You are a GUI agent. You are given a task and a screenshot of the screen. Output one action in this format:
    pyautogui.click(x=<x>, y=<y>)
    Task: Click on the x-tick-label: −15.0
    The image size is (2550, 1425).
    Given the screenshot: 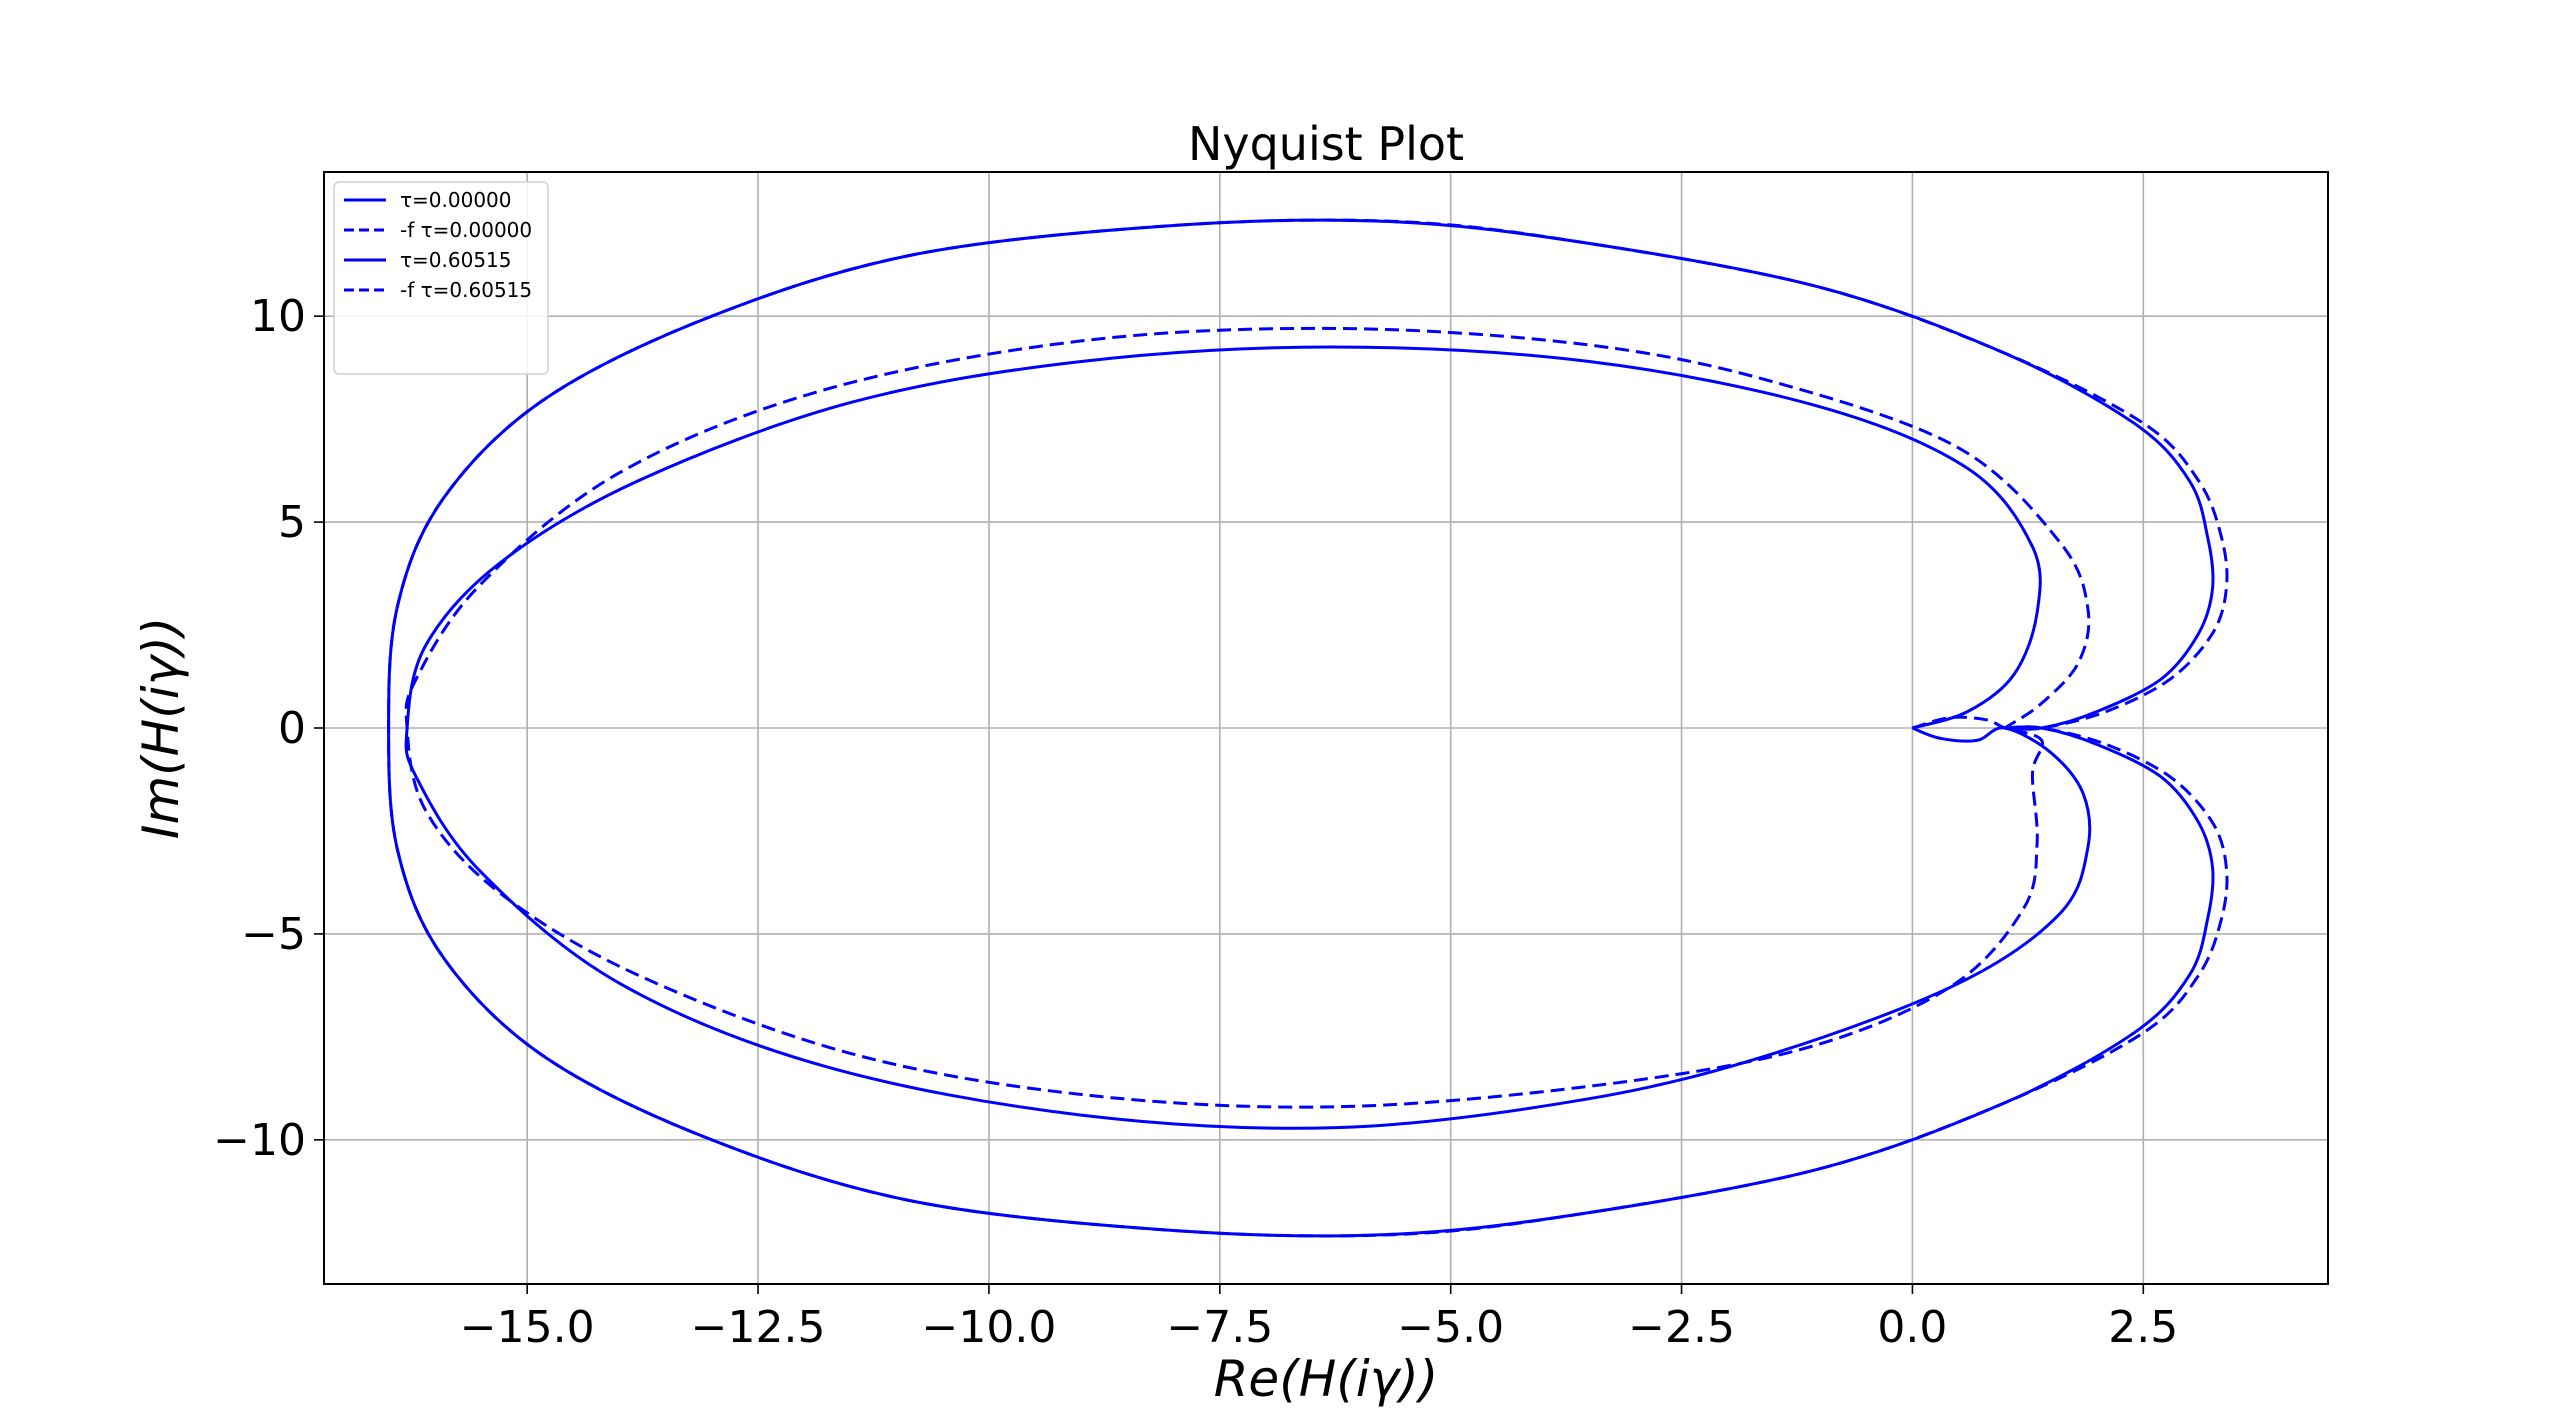 What is the action you would take?
    pyautogui.click(x=527, y=1327)
    